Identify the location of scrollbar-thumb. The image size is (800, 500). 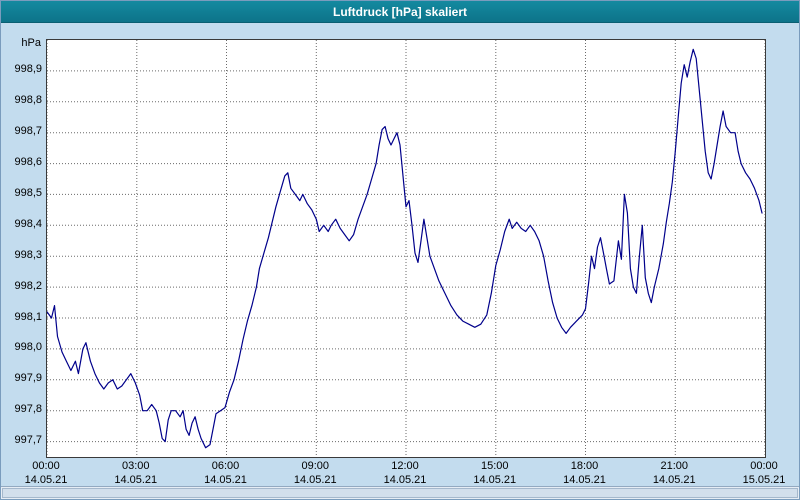
(400, 493).